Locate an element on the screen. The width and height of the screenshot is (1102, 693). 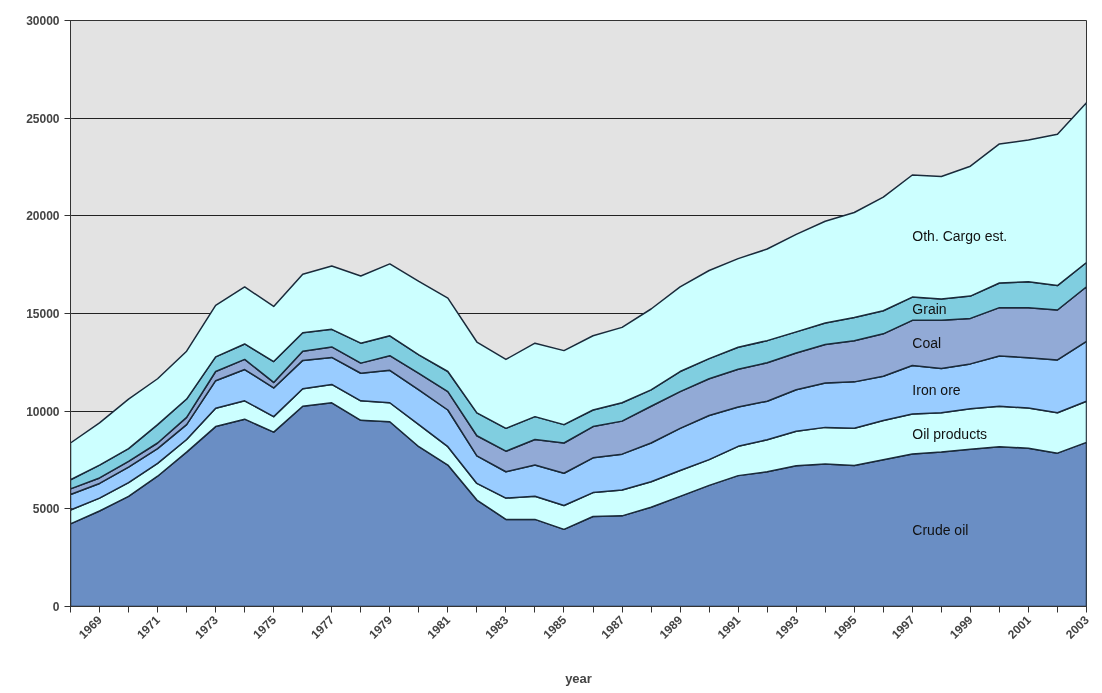
series-label: Coal is located at coordinates (927, 342).